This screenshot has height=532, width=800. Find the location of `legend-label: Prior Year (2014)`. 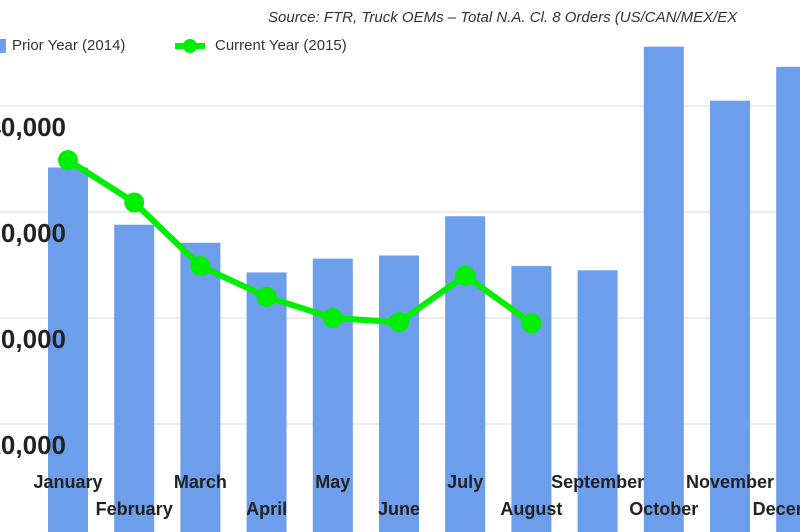

legend-label: Prior Year (2014) is located at coordinates (68, 45).